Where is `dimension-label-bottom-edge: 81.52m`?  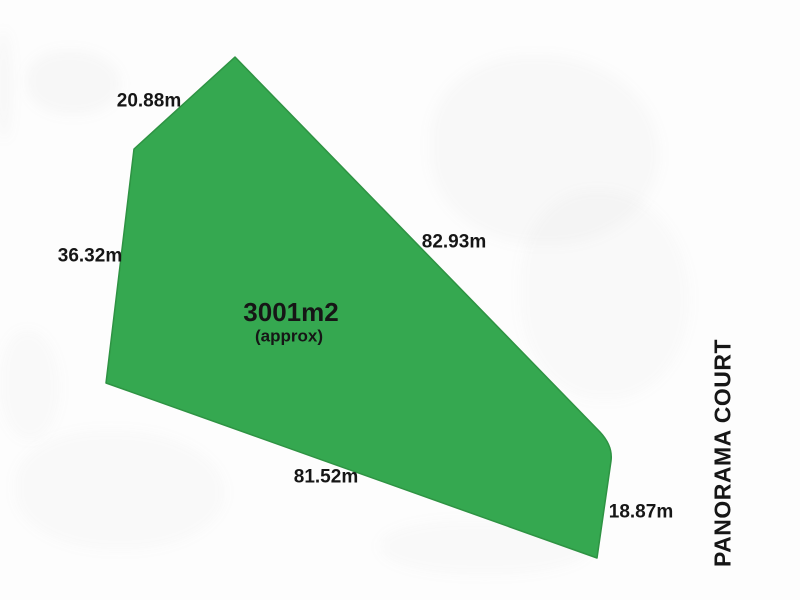
dimension-label-bottom-edge: 81.52m is located at coordinates (326, 477).